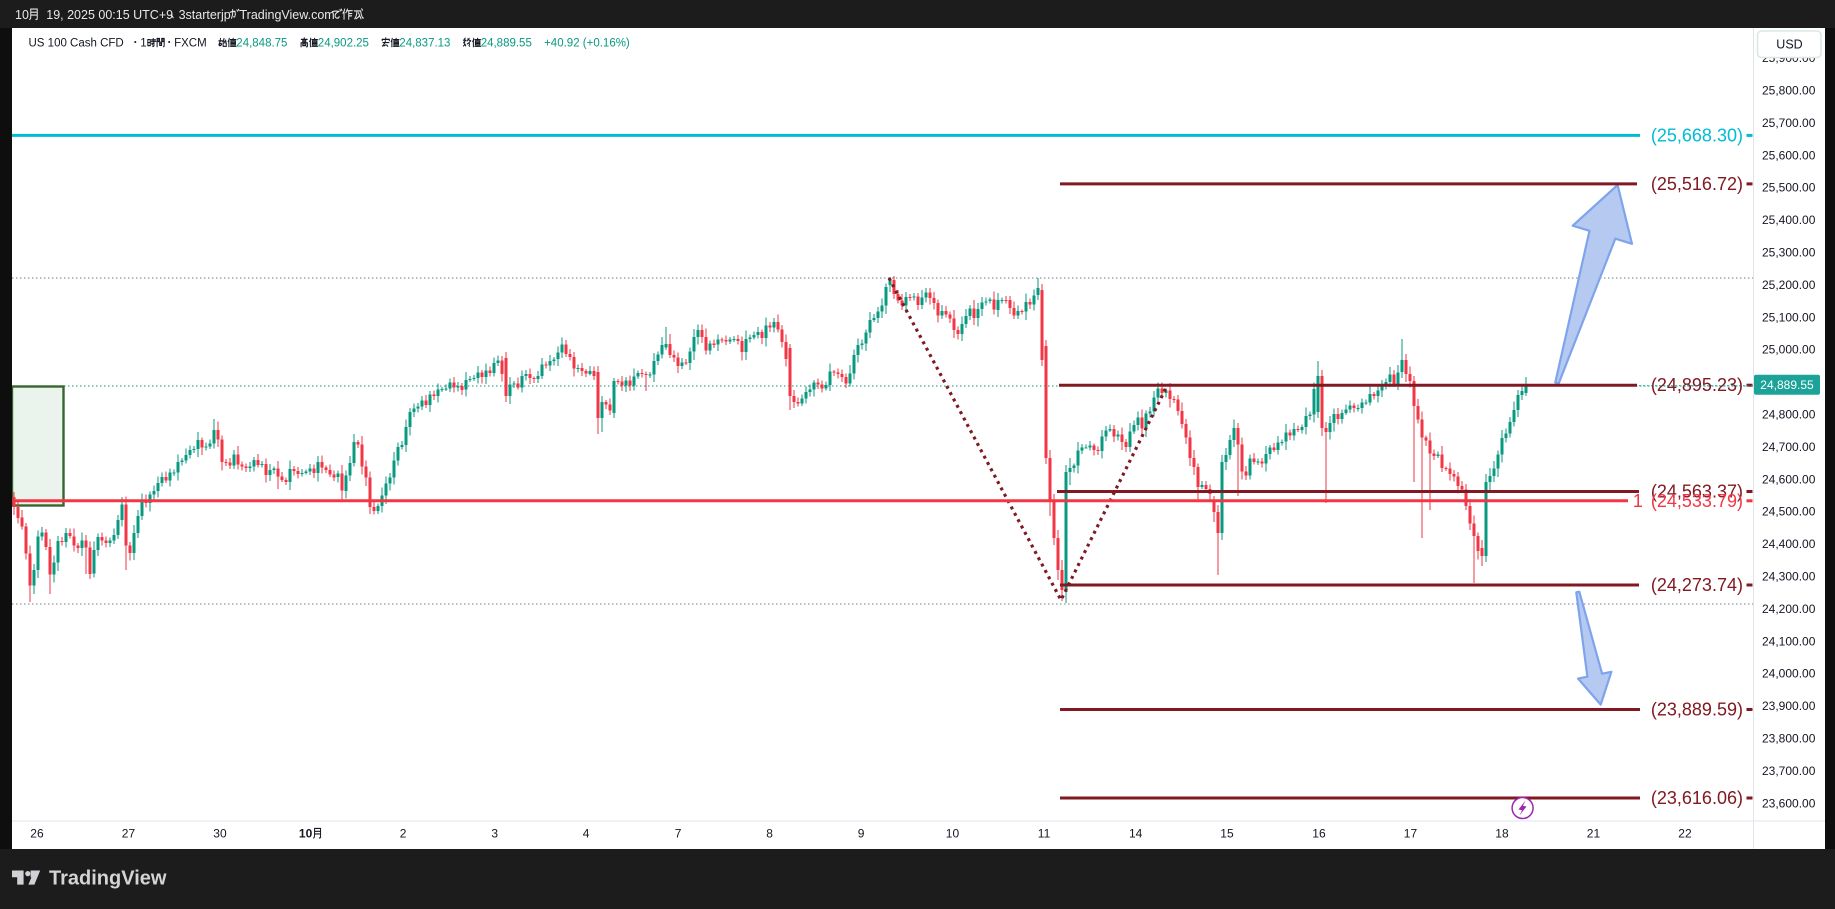 The image size is (1835, 909). Describe the element at coordinates (37, 834) in the screenshot. I see `svg-text: 26` at that location.